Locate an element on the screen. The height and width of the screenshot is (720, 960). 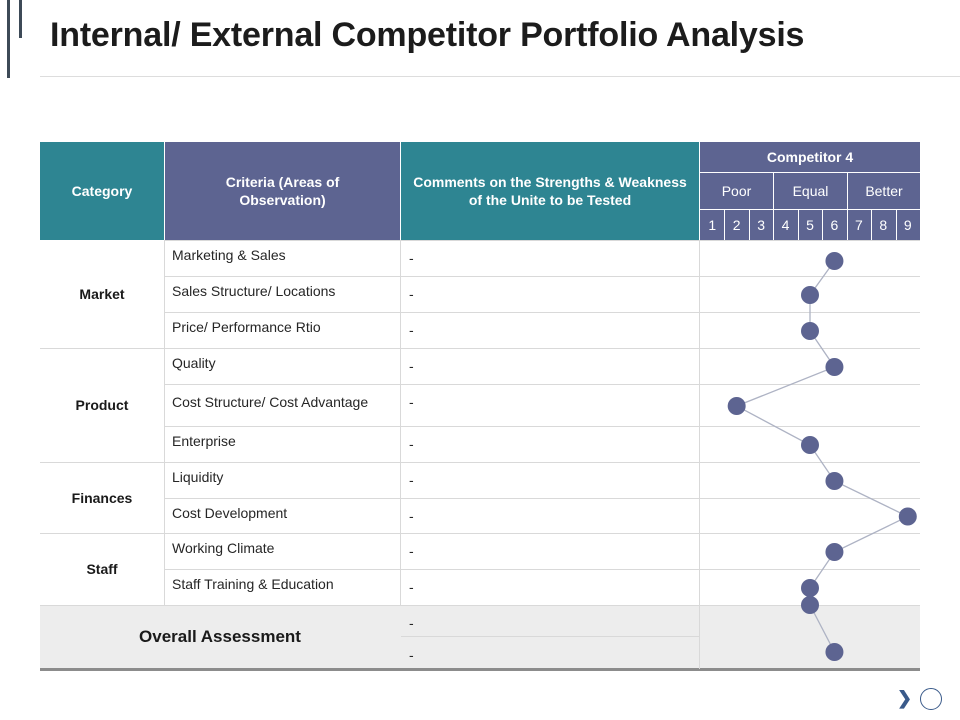
scale-5: 5 is located at coordinates (810, 225).